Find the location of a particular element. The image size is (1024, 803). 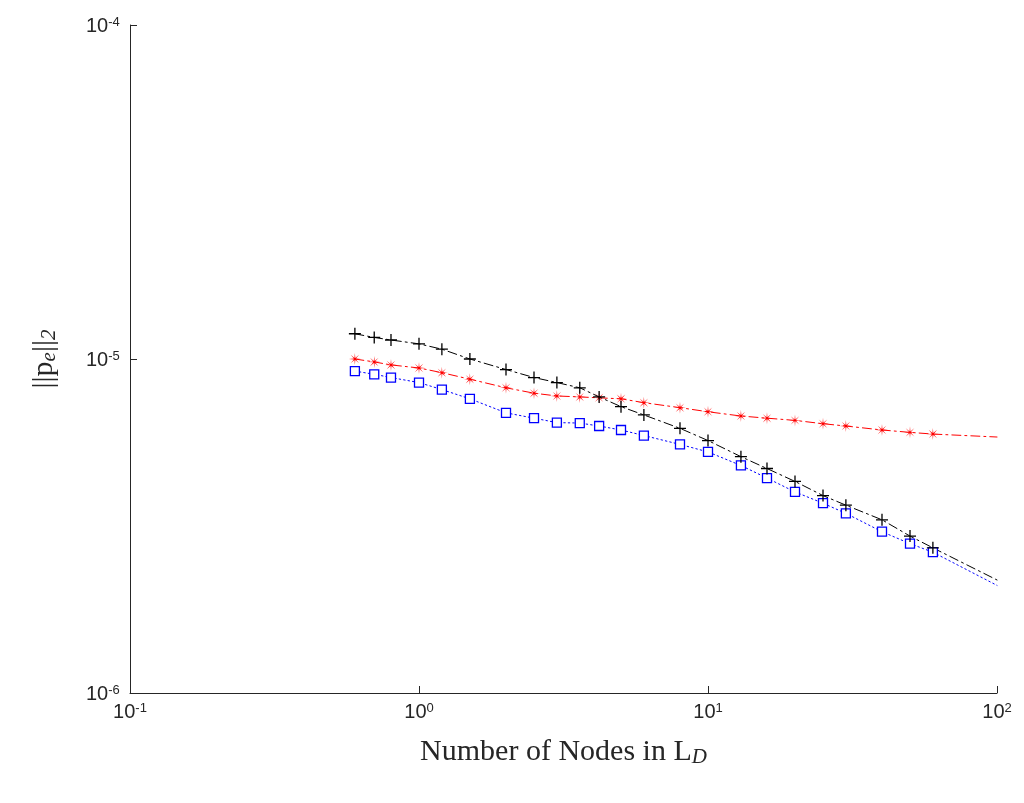

y-axis-title: ||pe||2 is located at coordinates (42, 359).